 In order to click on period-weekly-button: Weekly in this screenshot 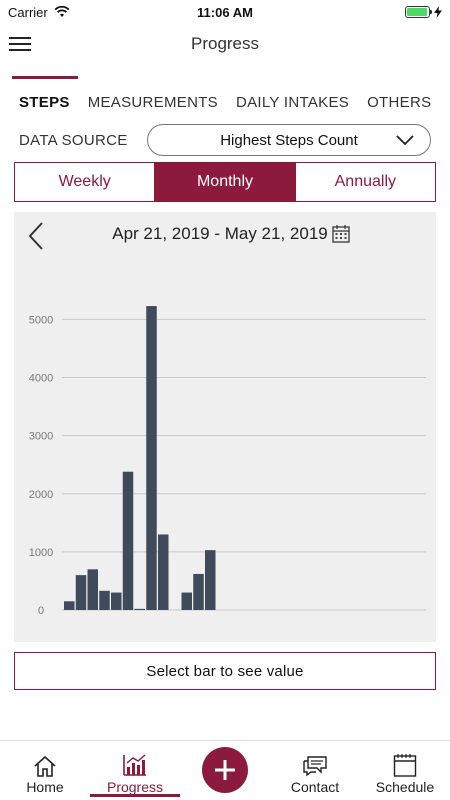, I will do `click(85, 182)`.